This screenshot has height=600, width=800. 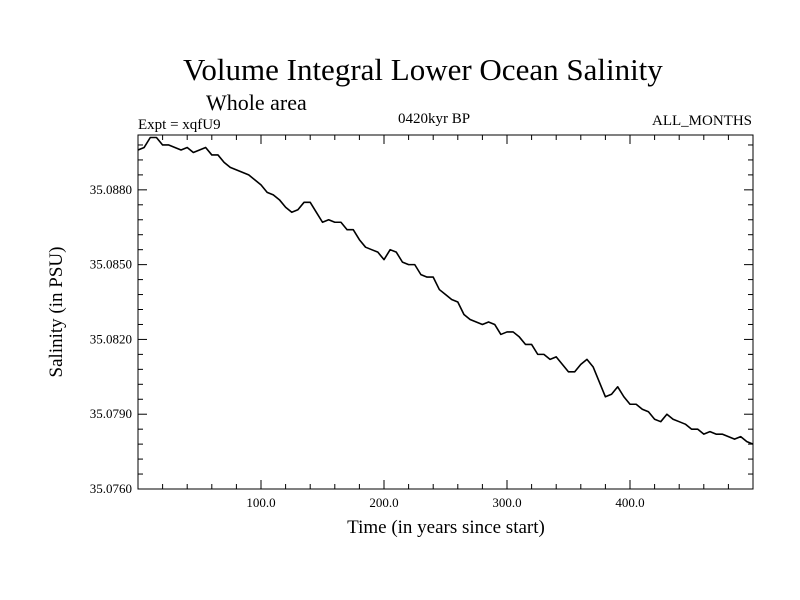 I want to click on chart-title: Volume Integral Lower Ocean Salinity, so click(x=423, y=69).